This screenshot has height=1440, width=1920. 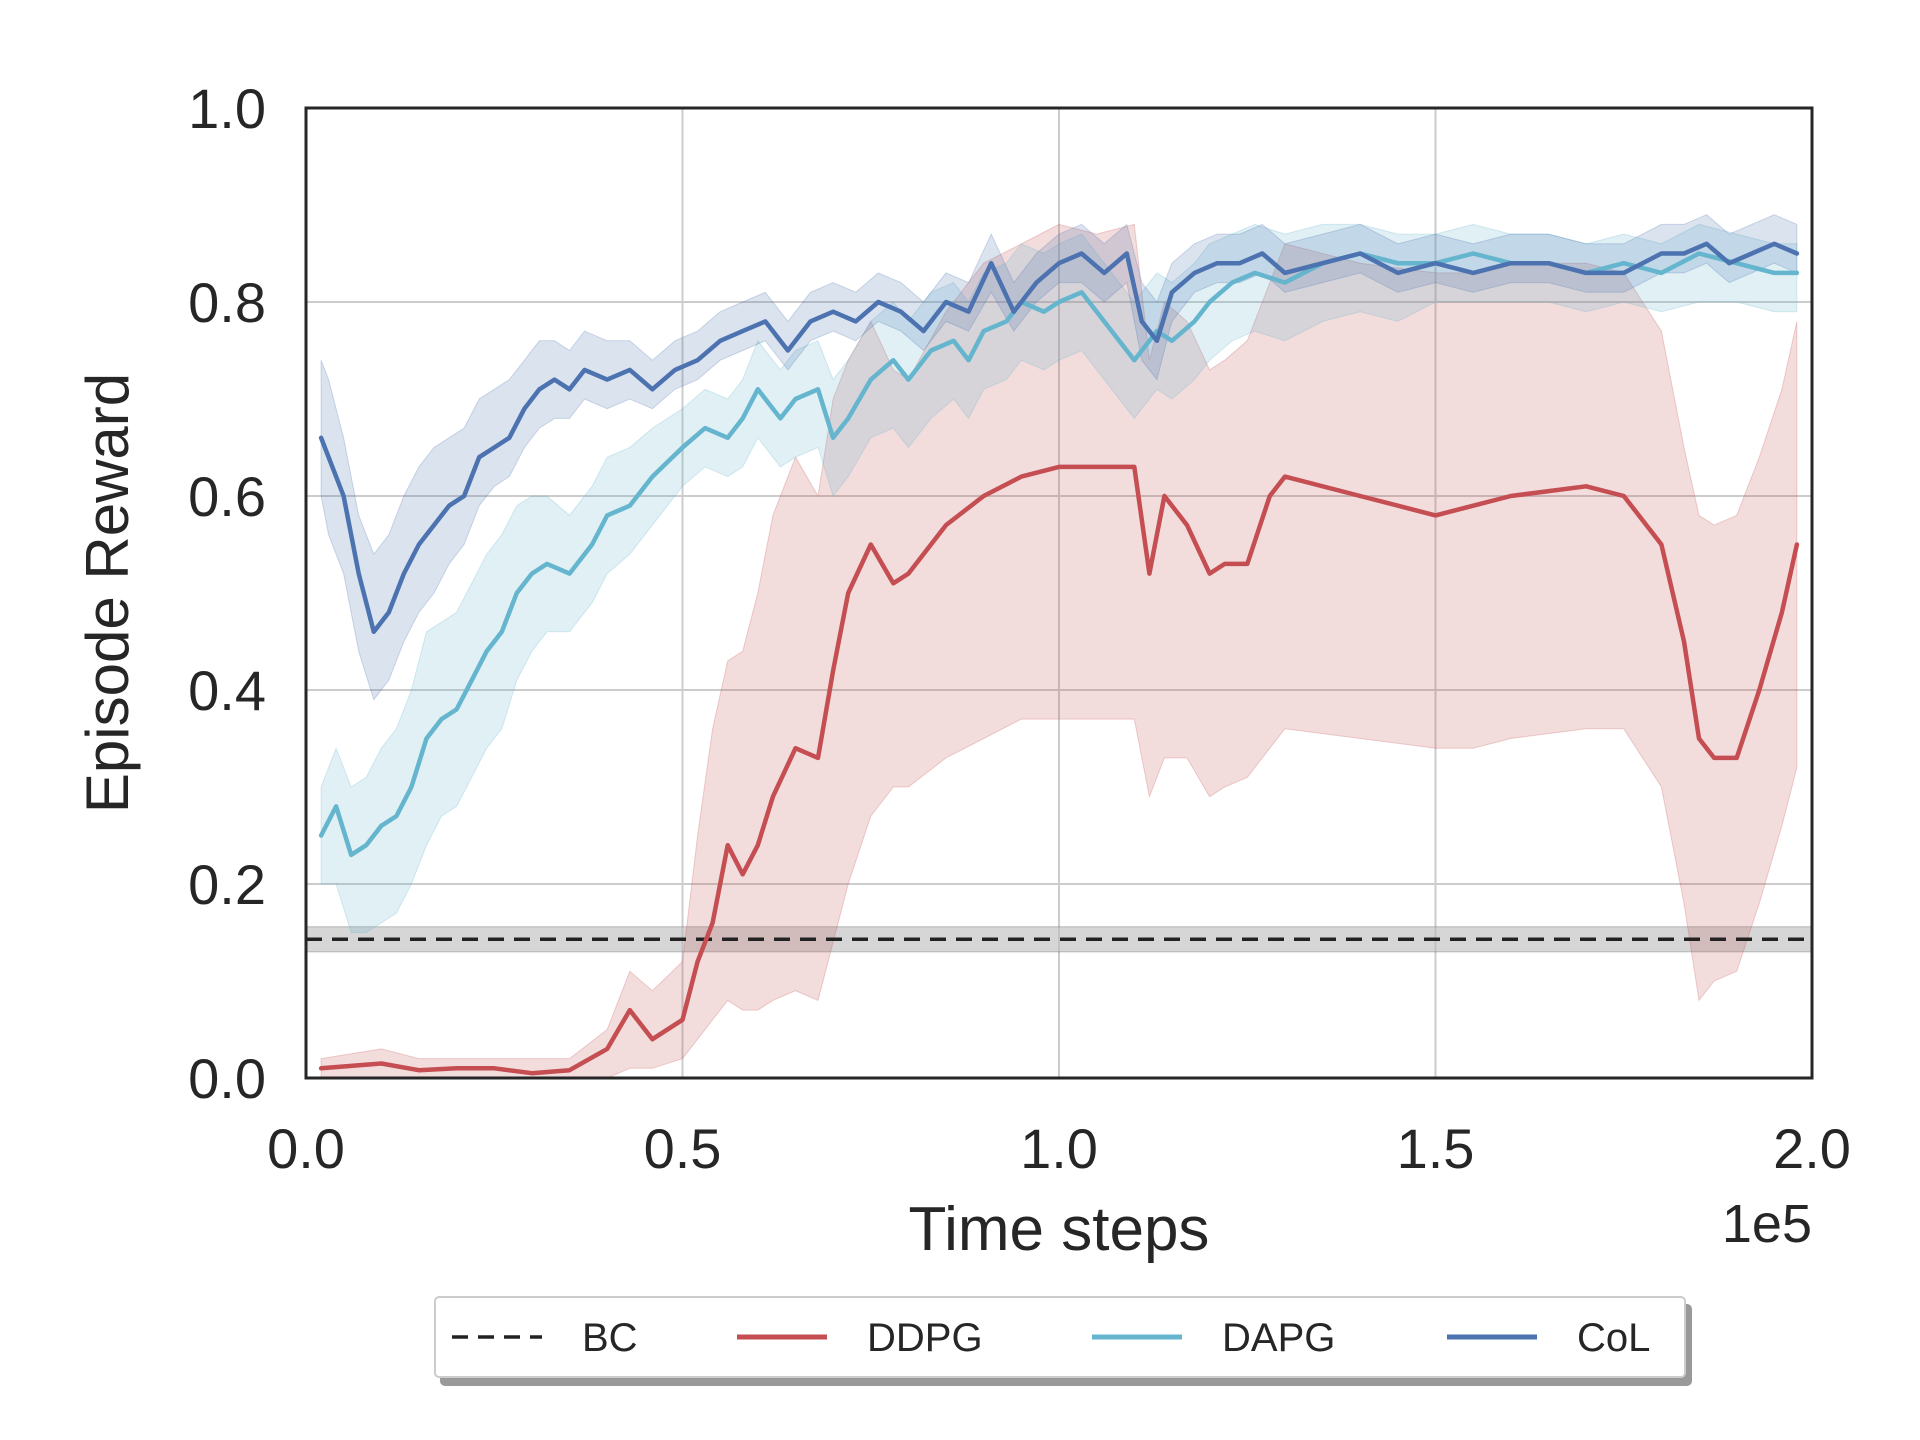 I want to click on y-tick-label: 0.4, so click(x=227, y=690).